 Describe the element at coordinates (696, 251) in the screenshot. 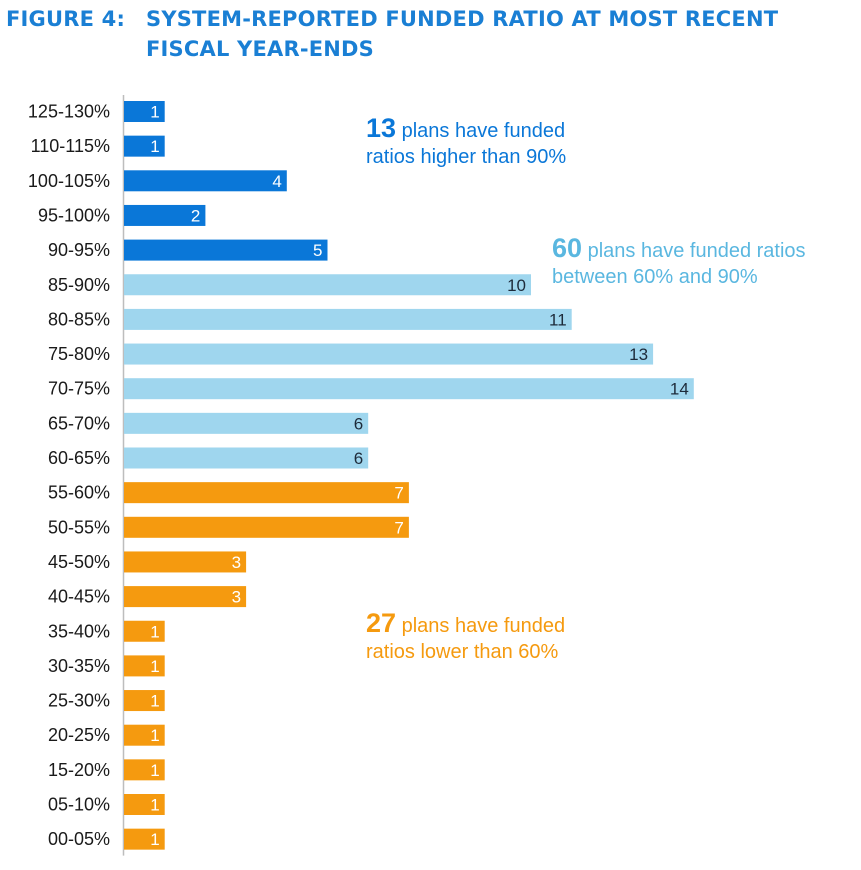

I see `annotation-mid-line1: plans have funded ratios` at that location.